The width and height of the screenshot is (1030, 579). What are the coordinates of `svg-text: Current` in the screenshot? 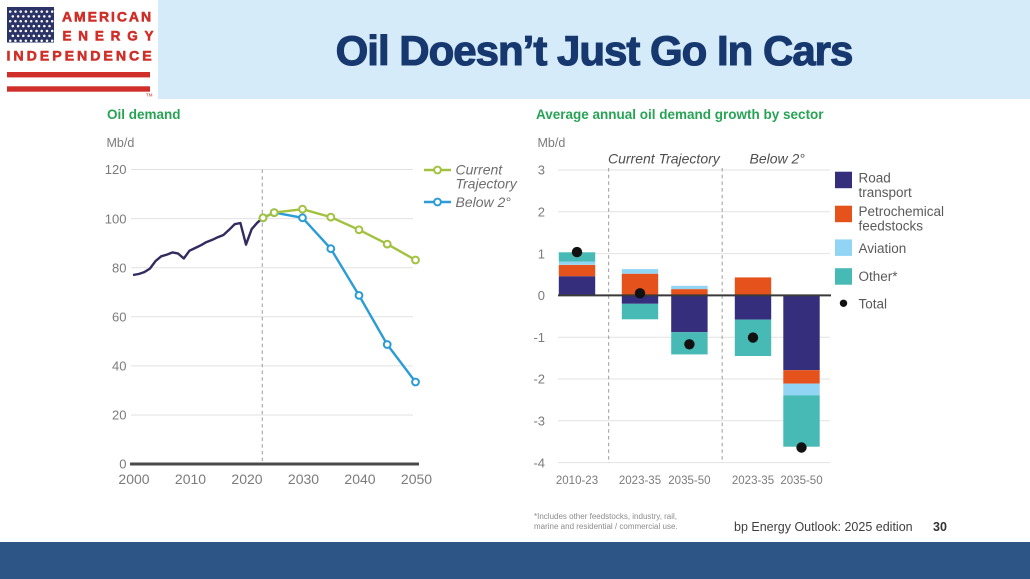 It's located at (480, 169).